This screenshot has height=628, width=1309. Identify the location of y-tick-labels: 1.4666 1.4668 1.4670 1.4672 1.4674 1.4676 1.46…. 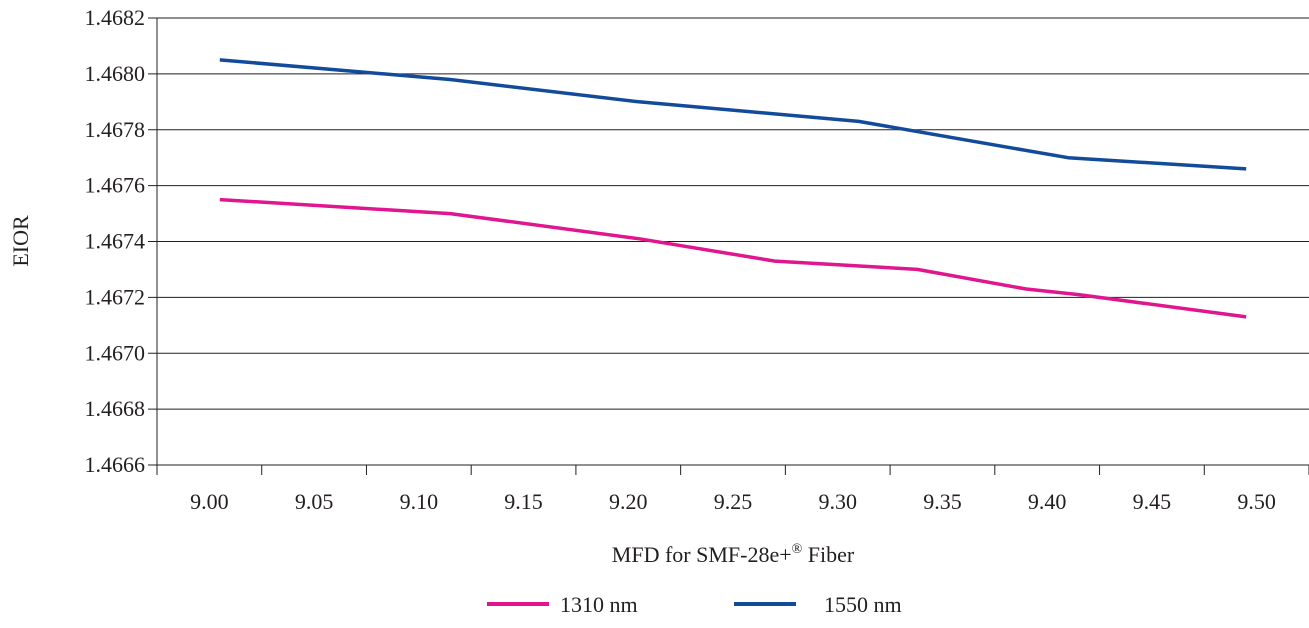
(115, 241).